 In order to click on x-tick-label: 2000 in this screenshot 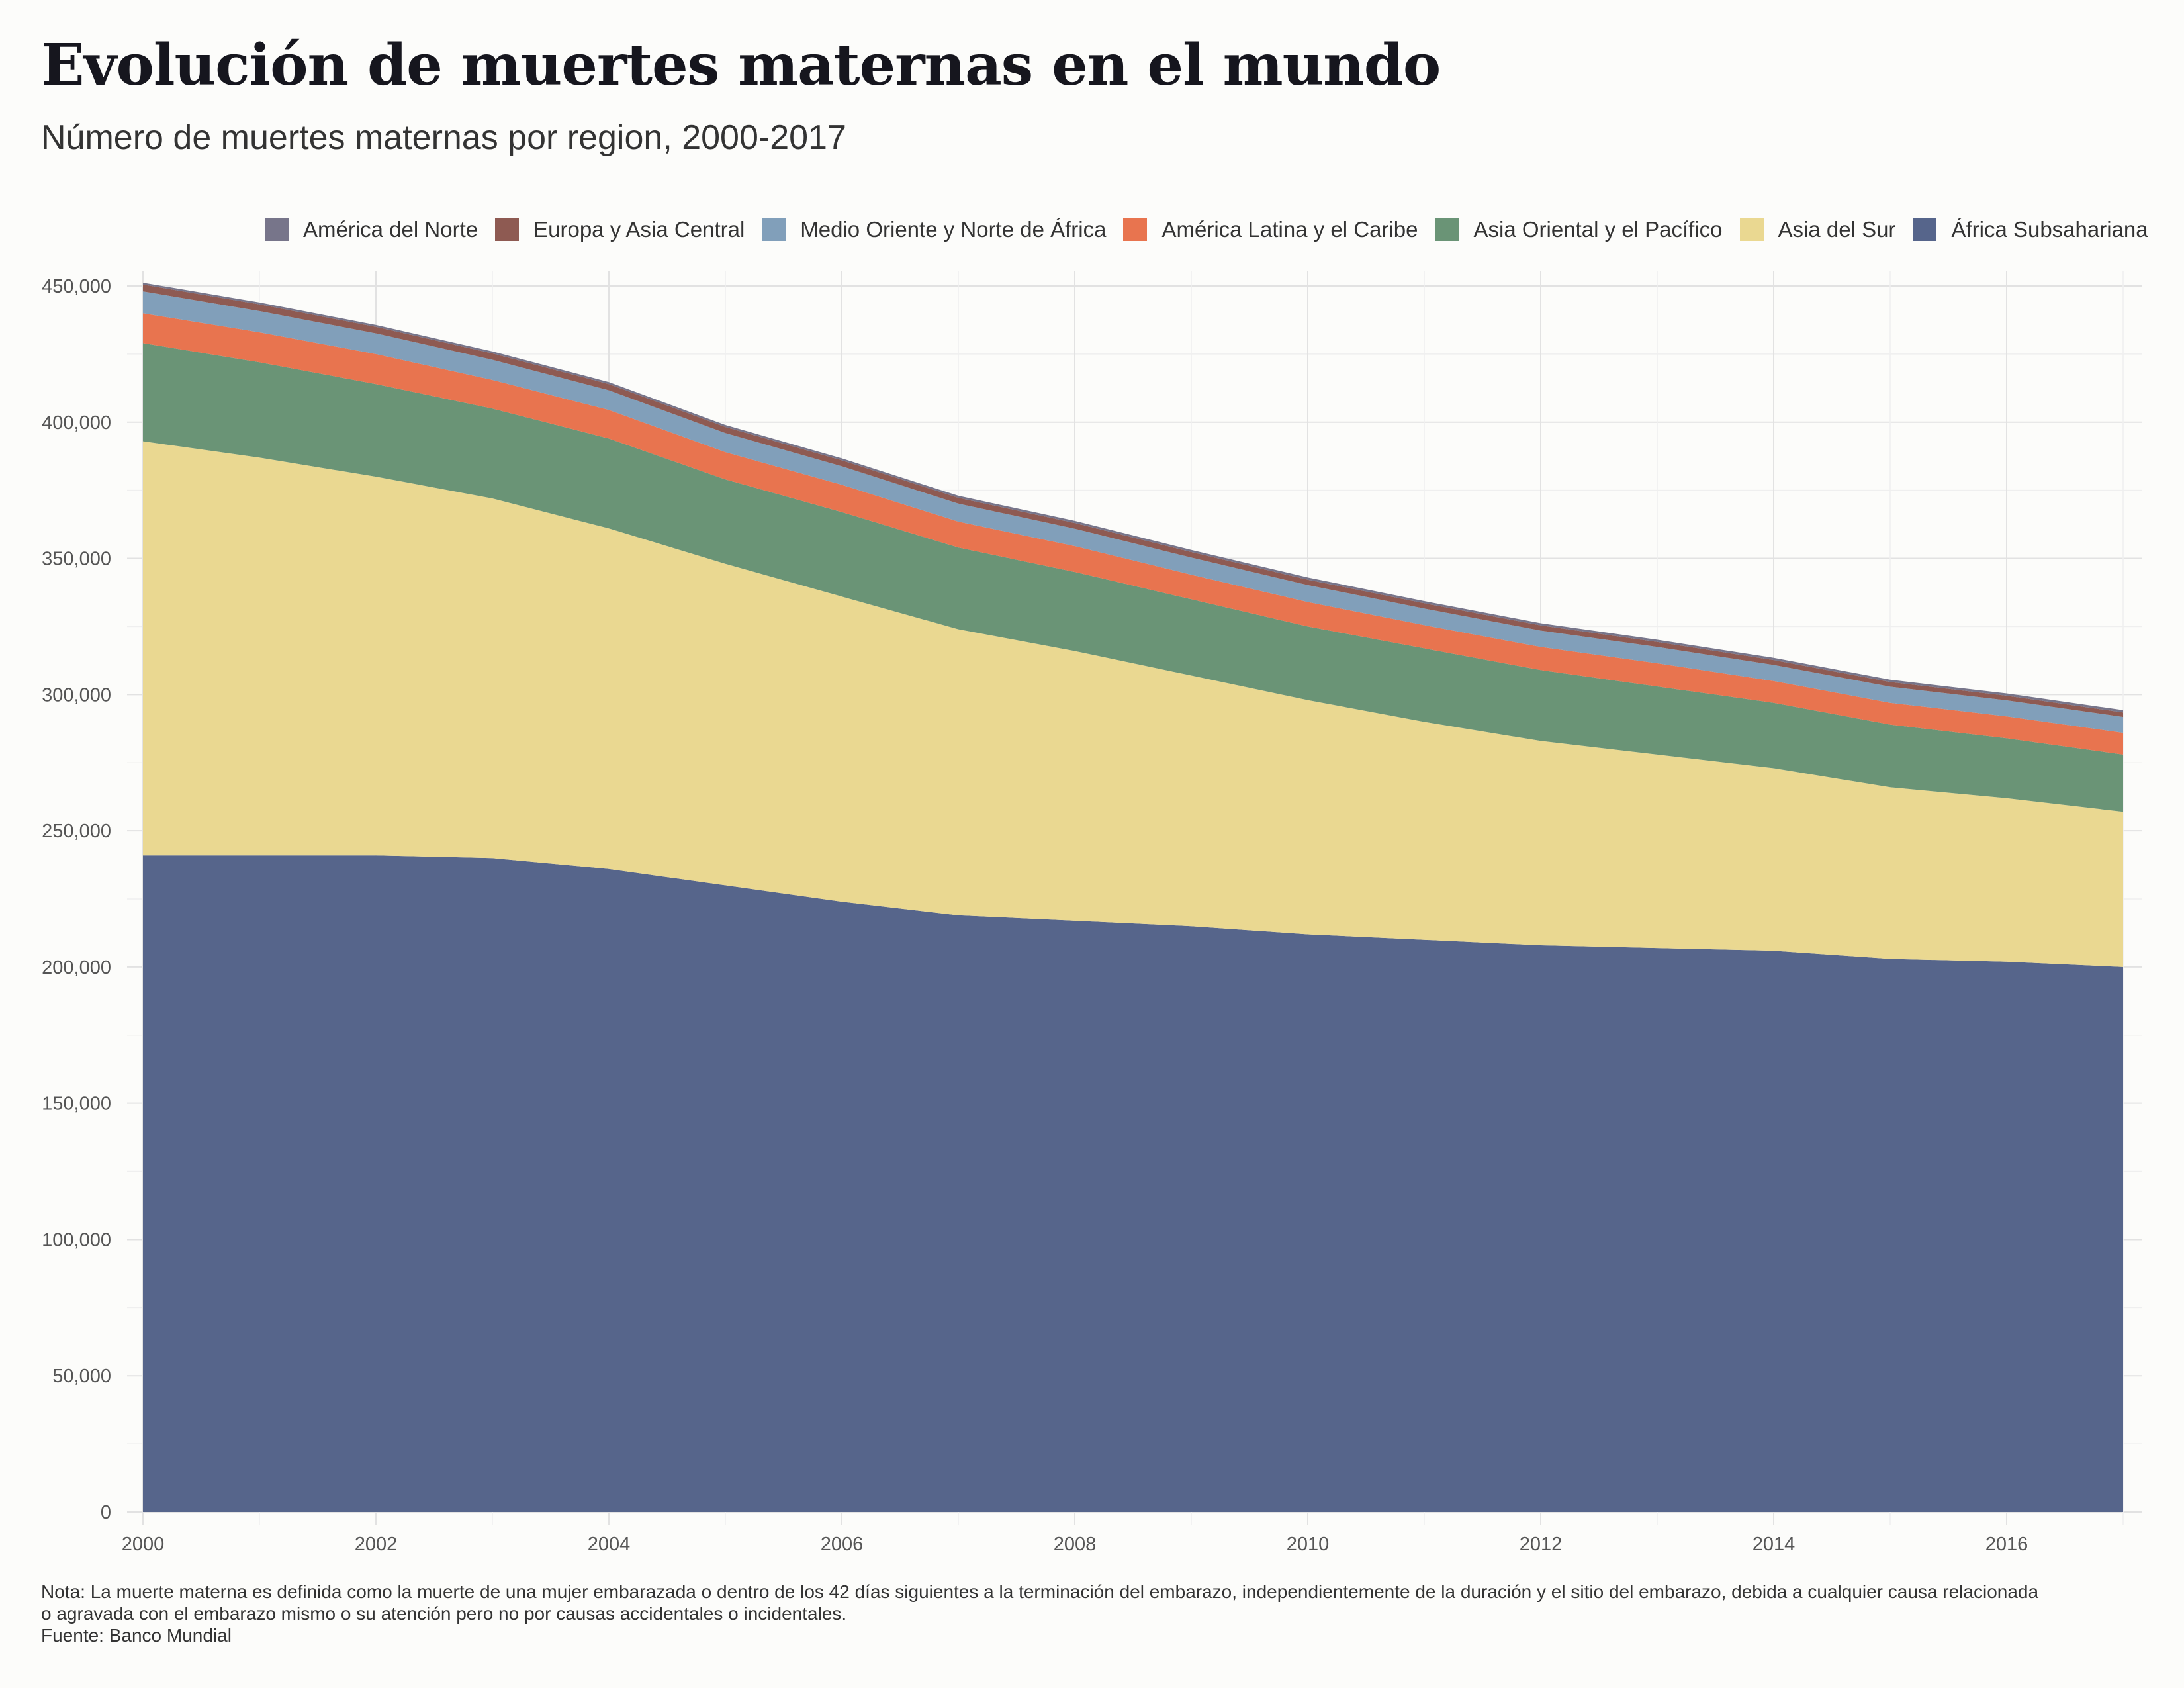, I will do `click(143, 1544)`.